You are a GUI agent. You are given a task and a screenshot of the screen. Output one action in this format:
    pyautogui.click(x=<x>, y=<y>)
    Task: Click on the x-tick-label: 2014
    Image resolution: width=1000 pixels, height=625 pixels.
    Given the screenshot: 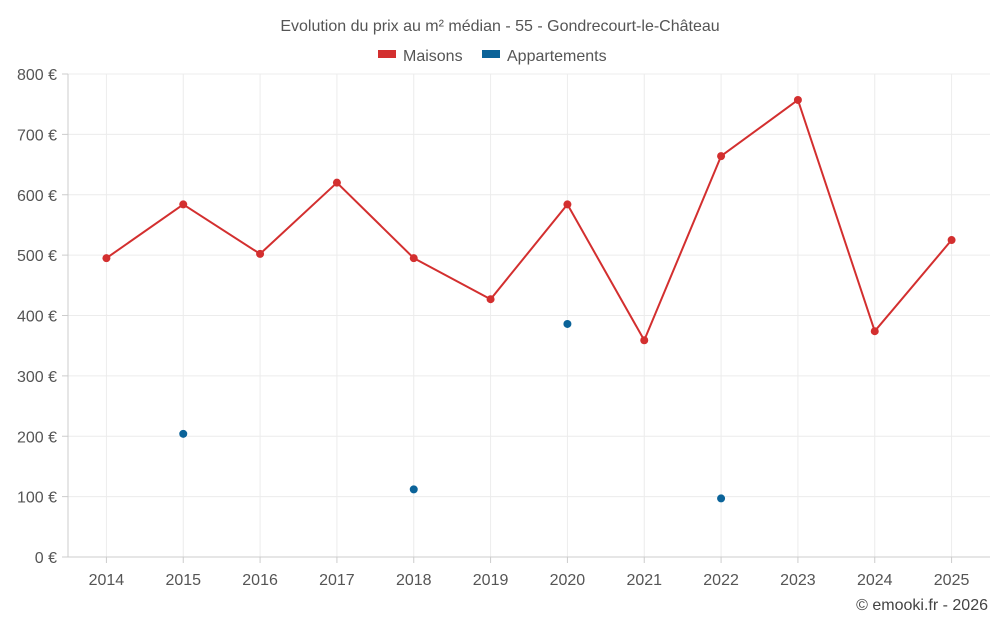 What is the action you would take?
    pyautogui.click(x=107, y=580)
    